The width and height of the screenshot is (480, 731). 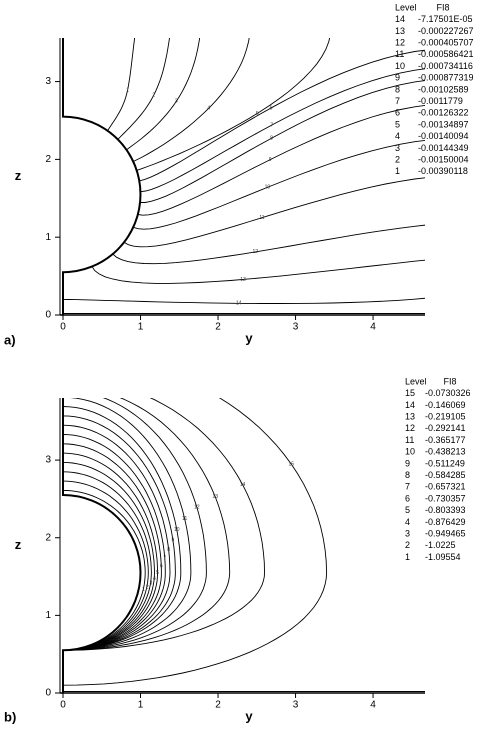 What do you see at coordinates (400, 66) in the screenshot?
I see `legend-level: 10` at bounding box center [400, 66].